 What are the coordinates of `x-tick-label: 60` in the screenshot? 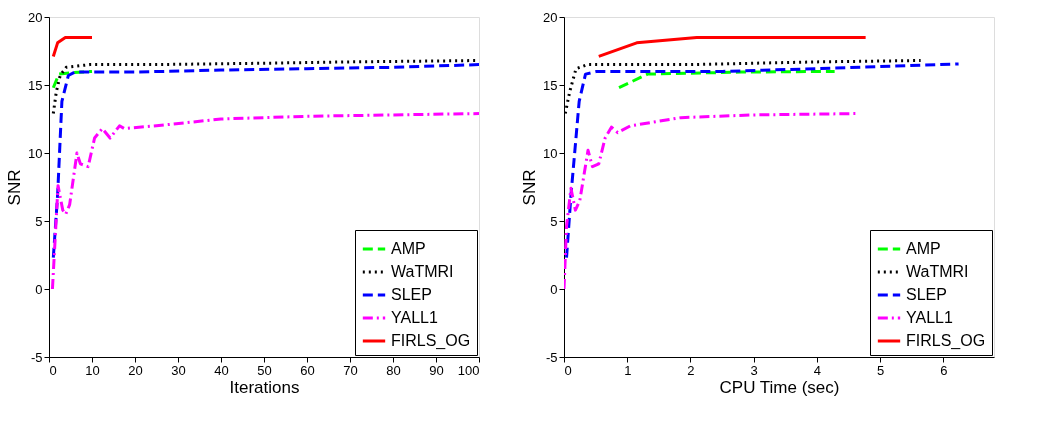 It's located at (307, 370).